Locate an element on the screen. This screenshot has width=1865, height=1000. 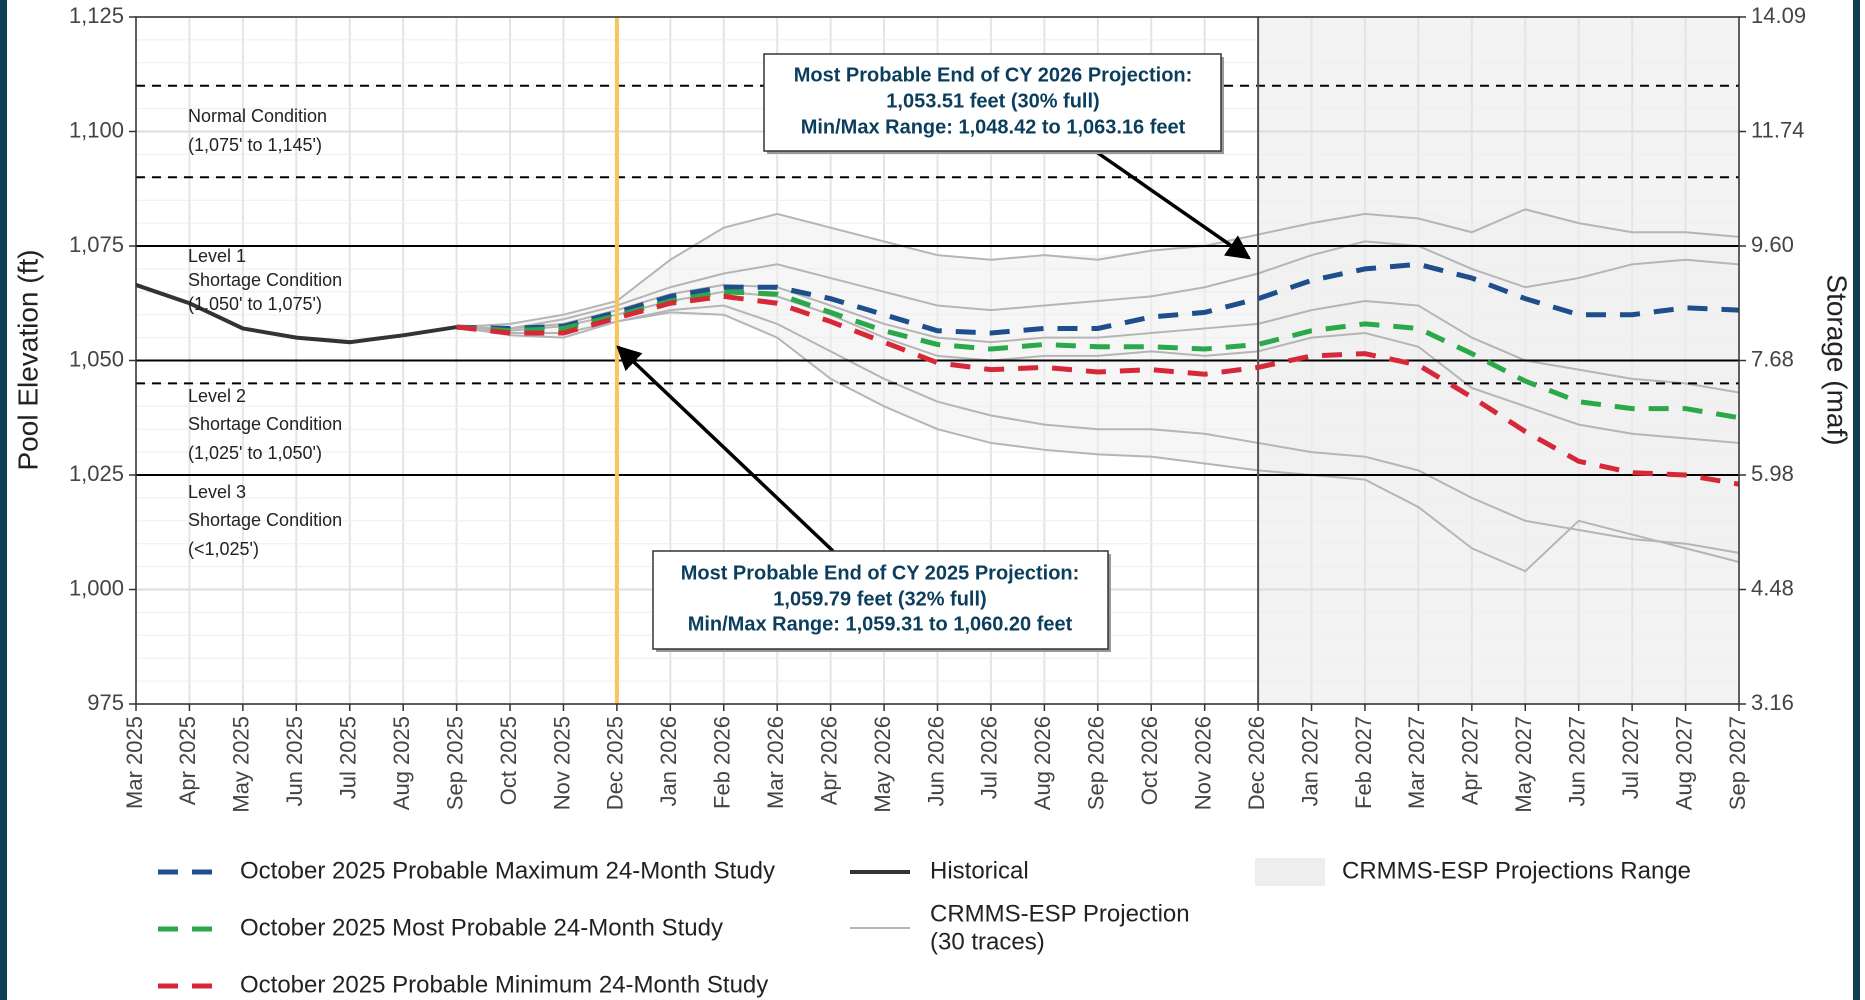
y2-tick-label: 3.16 is located at coordinates (1772, 702).